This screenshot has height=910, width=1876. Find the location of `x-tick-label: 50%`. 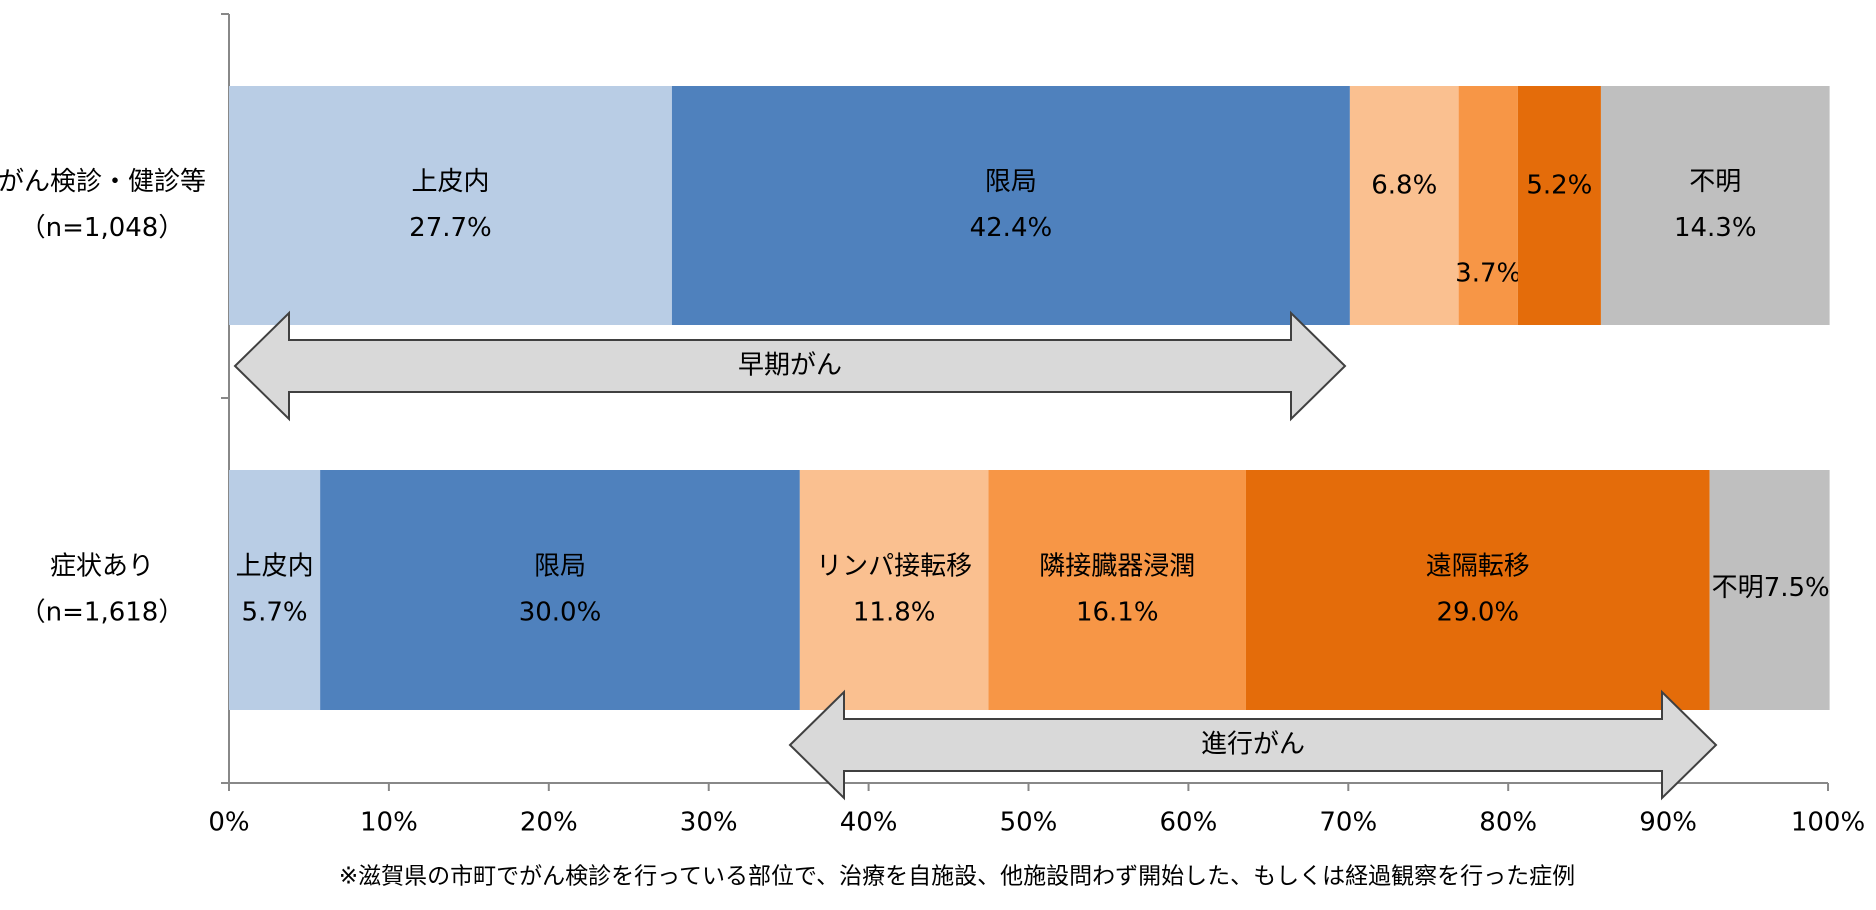

x-tick-label: 50% is located at coordinates (1029, 823).